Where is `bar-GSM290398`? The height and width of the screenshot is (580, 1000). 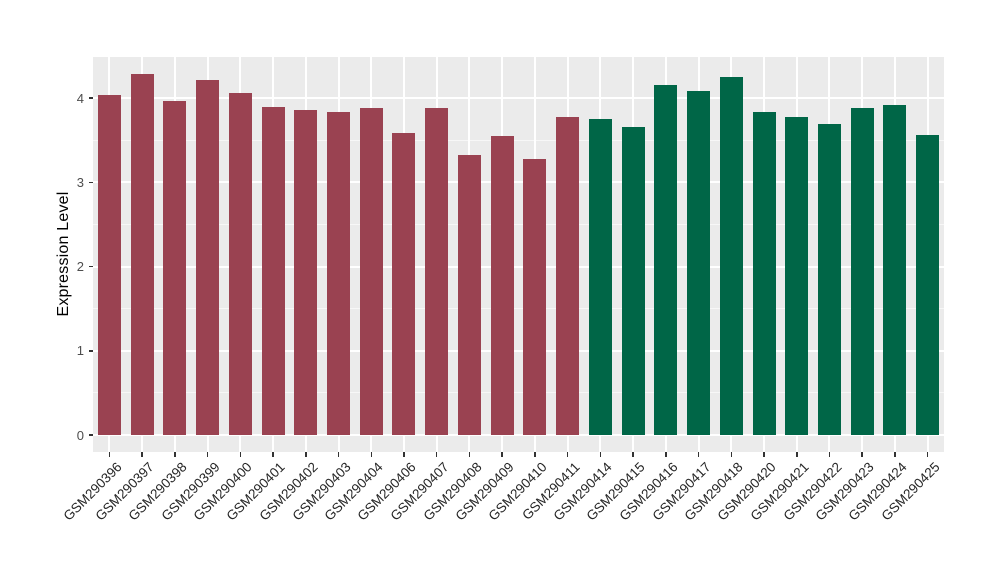
bar-GSM290398 is located at coordinates (175, 267).